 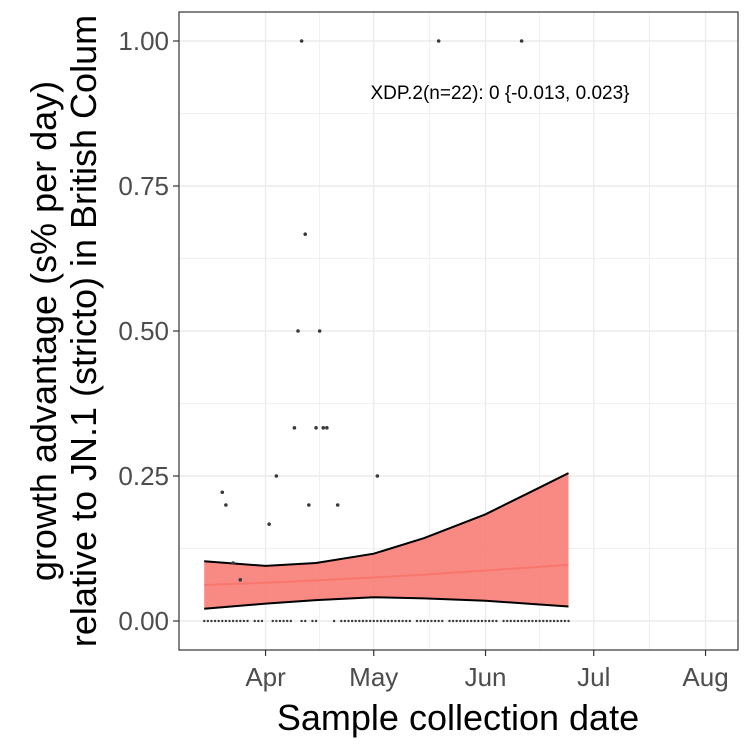 What do you see at coordinates (458, 717) in the screenshot?
I see `x-axis-title: Sample collection date` at bounding box center [458, 717].